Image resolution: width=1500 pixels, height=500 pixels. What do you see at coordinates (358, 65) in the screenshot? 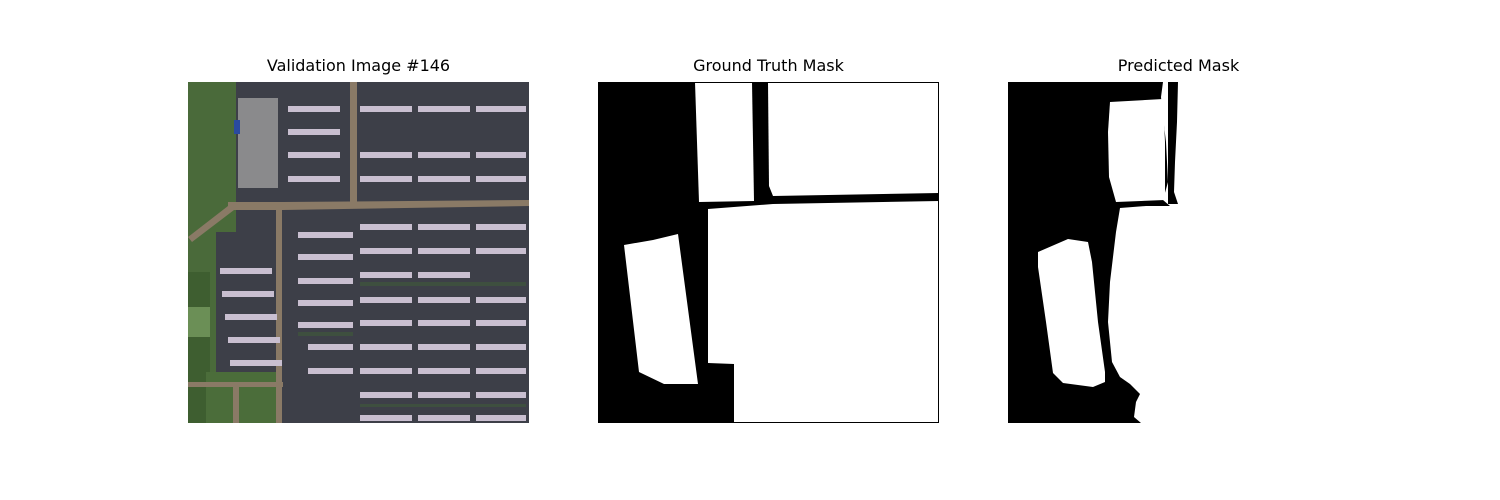
I see `validation-image-title: Validation Image #146` at bounding box center [358, 65].